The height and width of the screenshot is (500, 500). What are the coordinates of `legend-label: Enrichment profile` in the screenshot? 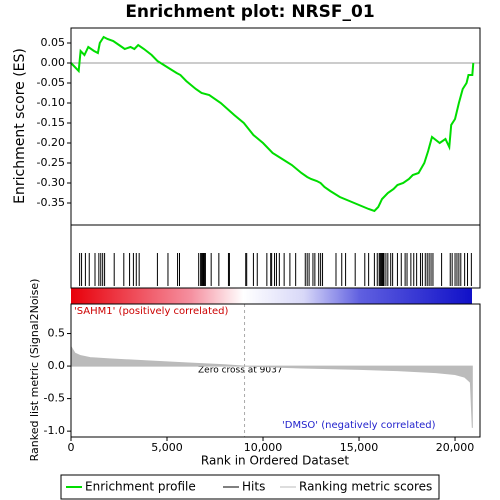 It's located at (140, 487).